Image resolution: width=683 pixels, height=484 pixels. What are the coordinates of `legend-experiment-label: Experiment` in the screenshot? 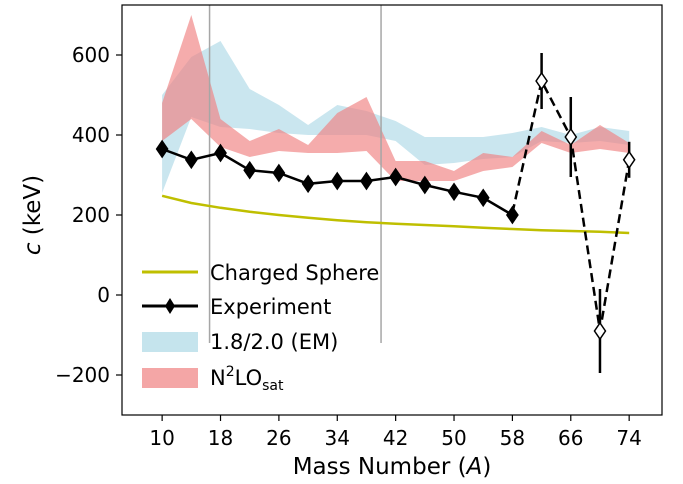 It's located at (270, 307).